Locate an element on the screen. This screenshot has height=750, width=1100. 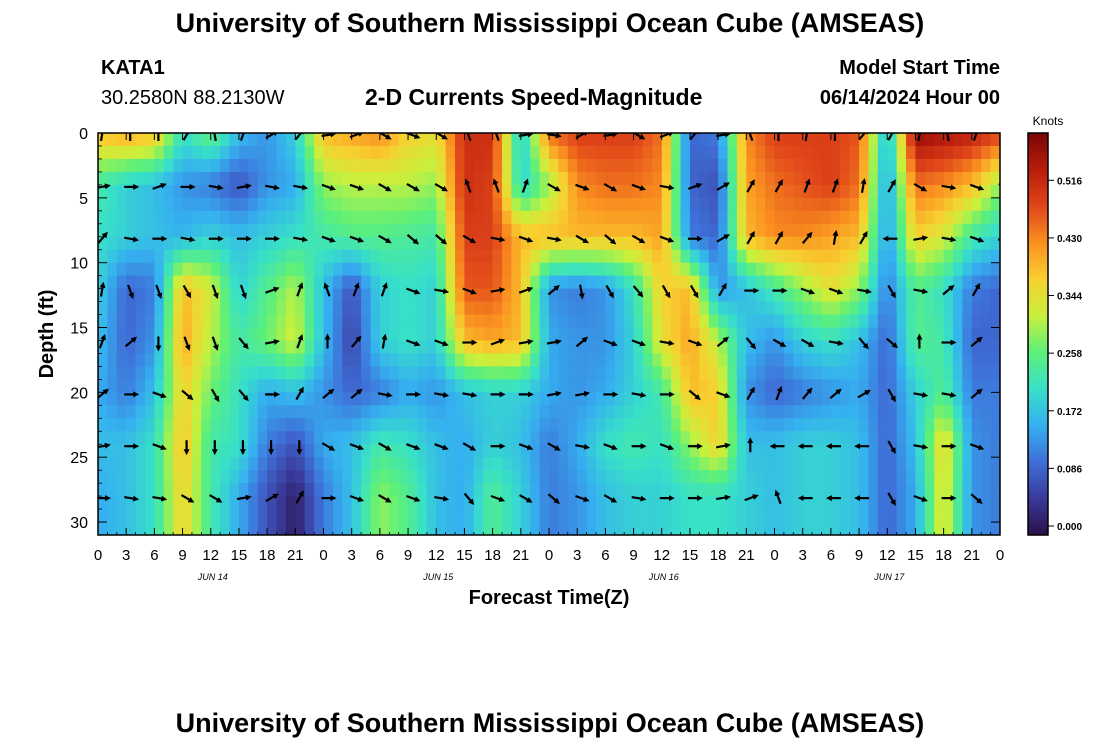
colorbar-tick-label: 0.516 is located at coordinates (1069, 181).